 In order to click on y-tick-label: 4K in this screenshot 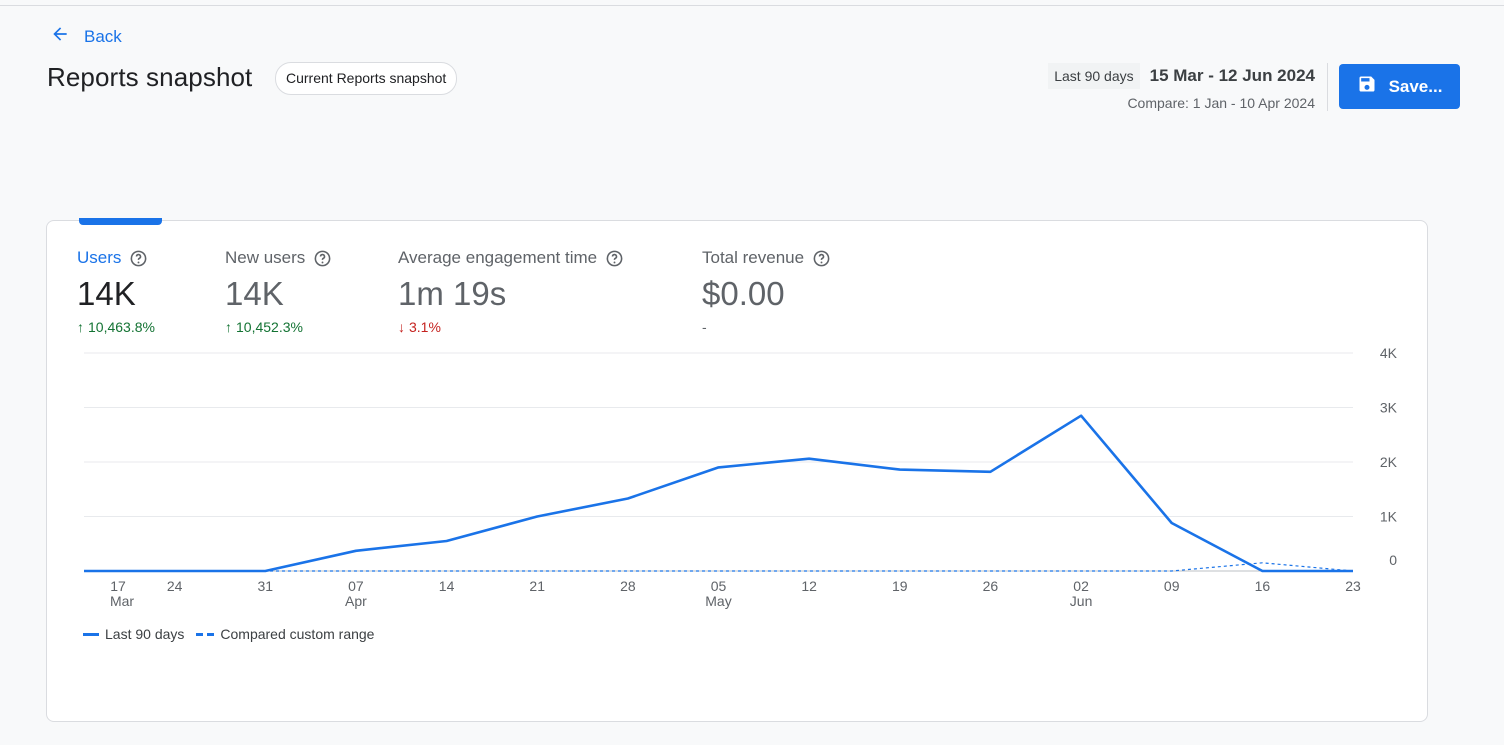, I will do `click(1389, 353)`.